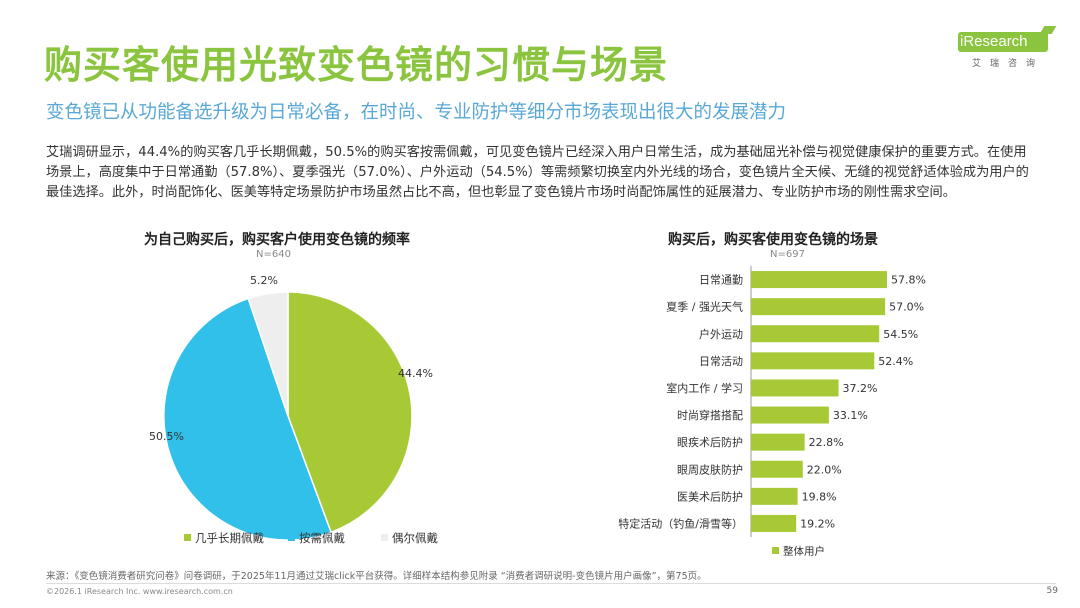 The width and height of the screenshot is (1080, 608). Describe the element at coordinates (804, 551) in the screenshot. I see `legend-label: 整体用户` at that location.